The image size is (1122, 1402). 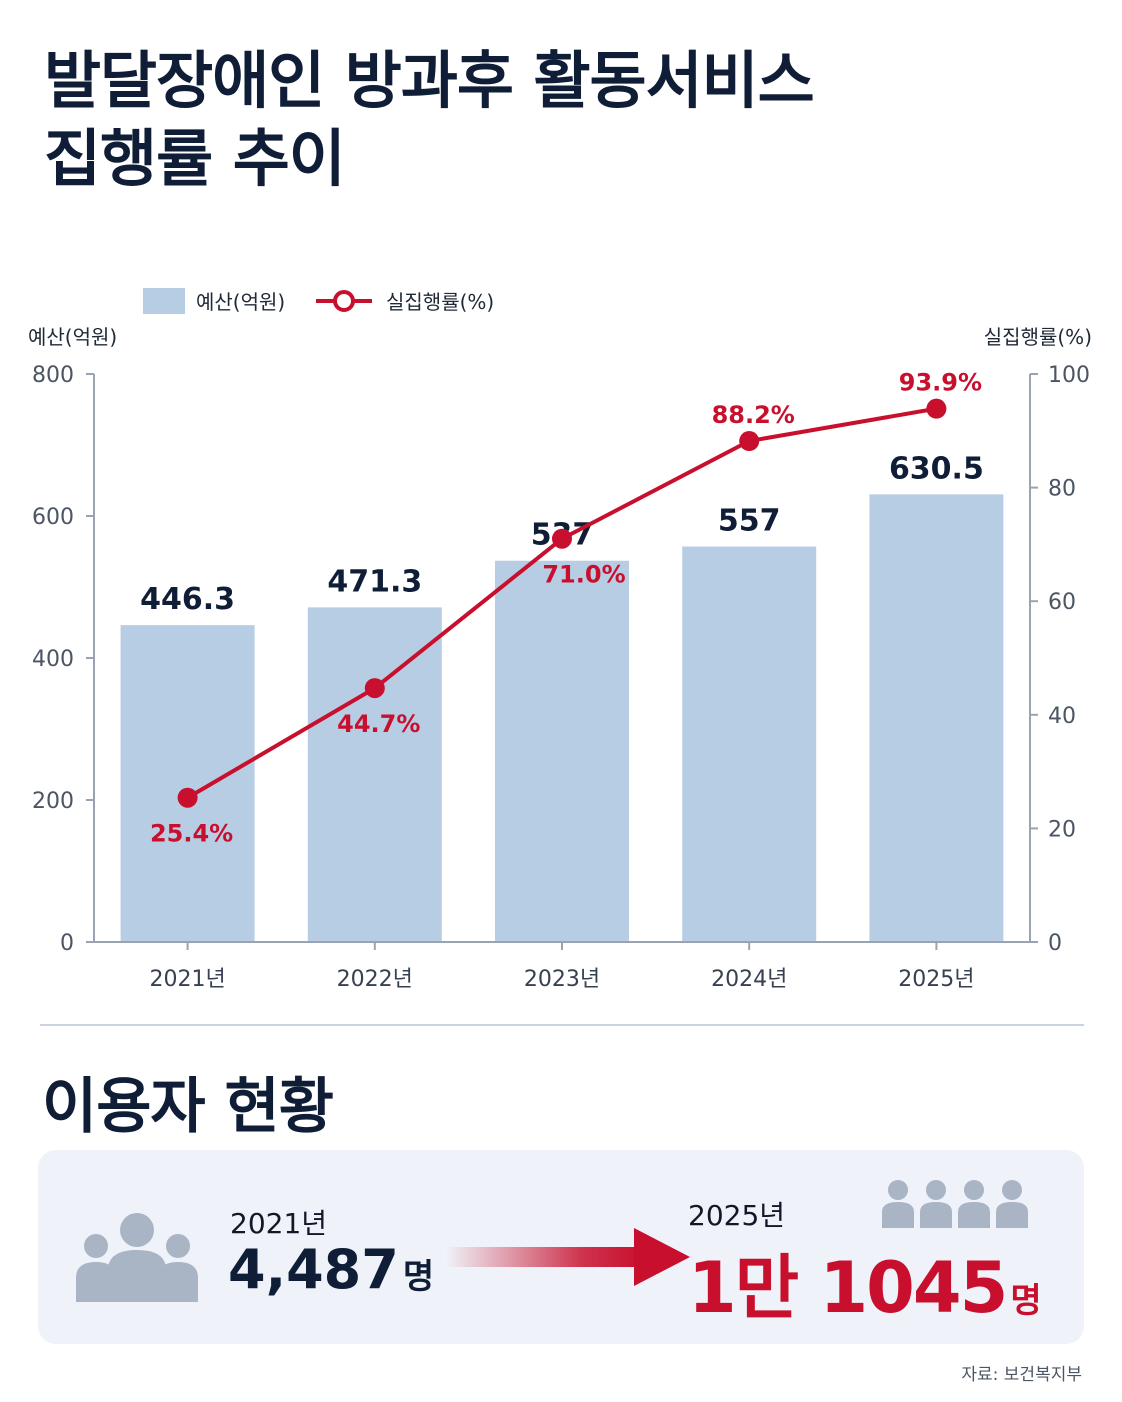 I want to click on y-right-tick-label: 20, so click(x=1062, y=829).